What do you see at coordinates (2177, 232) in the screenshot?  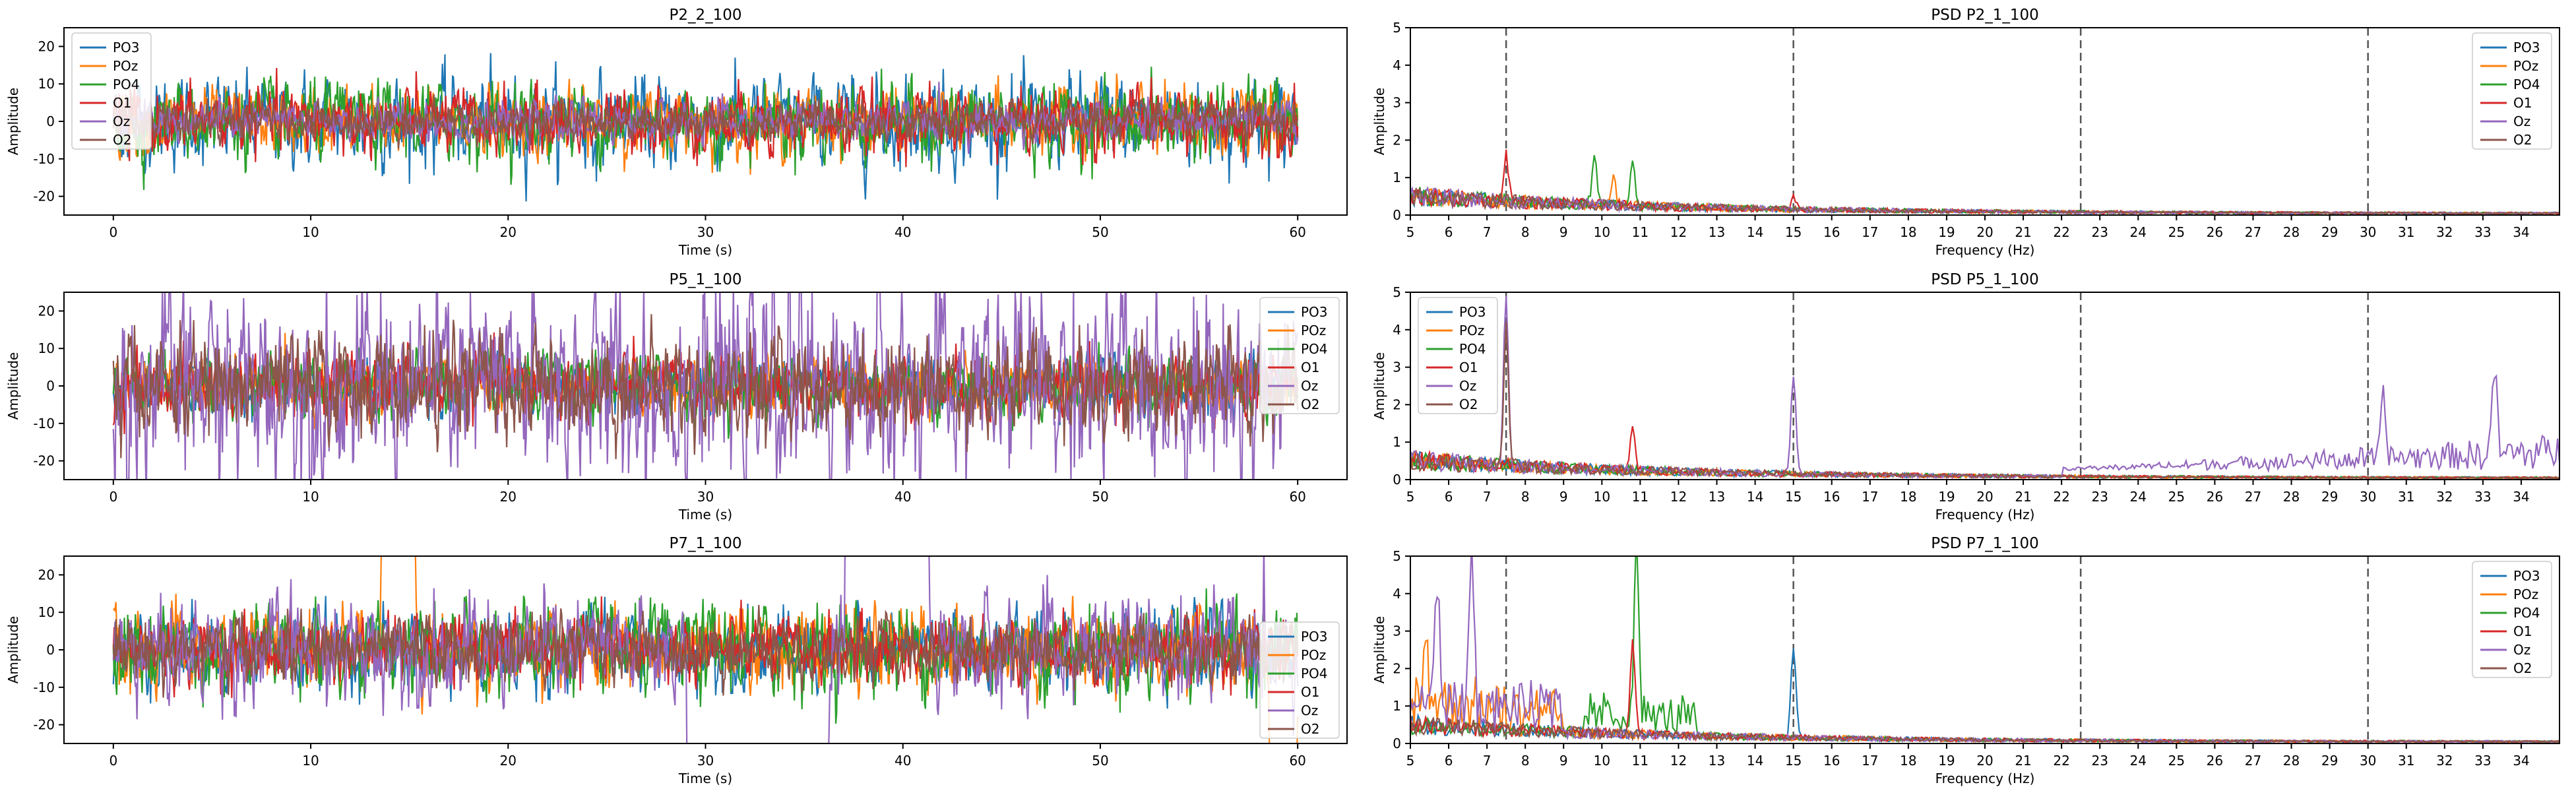 I see `x-tick-label: 25` at bounding box center [2177, 232].